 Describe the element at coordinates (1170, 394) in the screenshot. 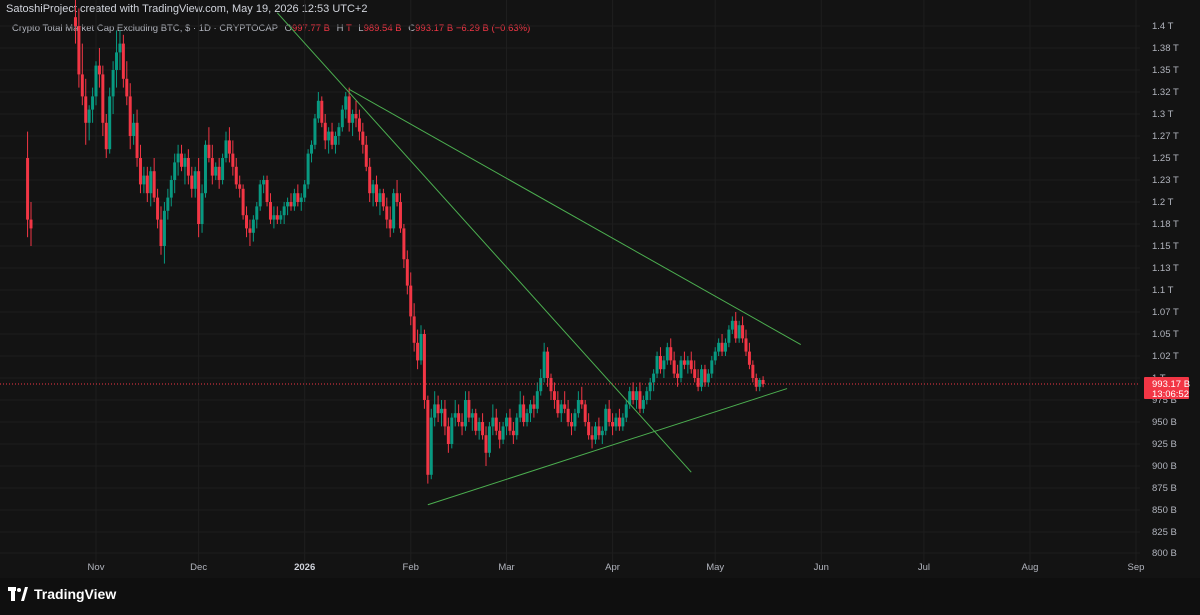

I see `countdown-timer: 13:06:52` at that location.